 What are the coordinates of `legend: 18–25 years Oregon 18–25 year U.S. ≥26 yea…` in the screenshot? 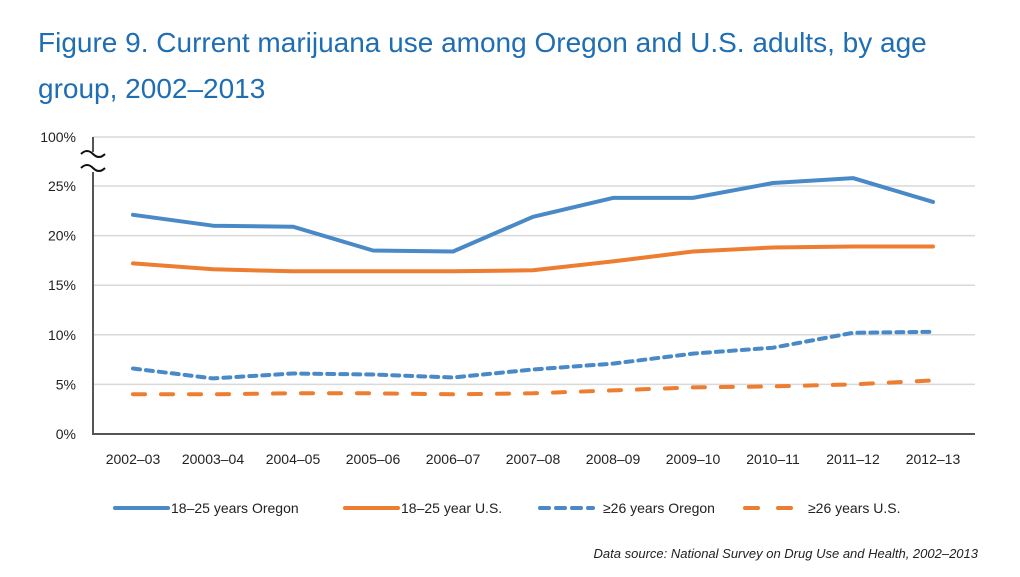 It's located at (507, 508).